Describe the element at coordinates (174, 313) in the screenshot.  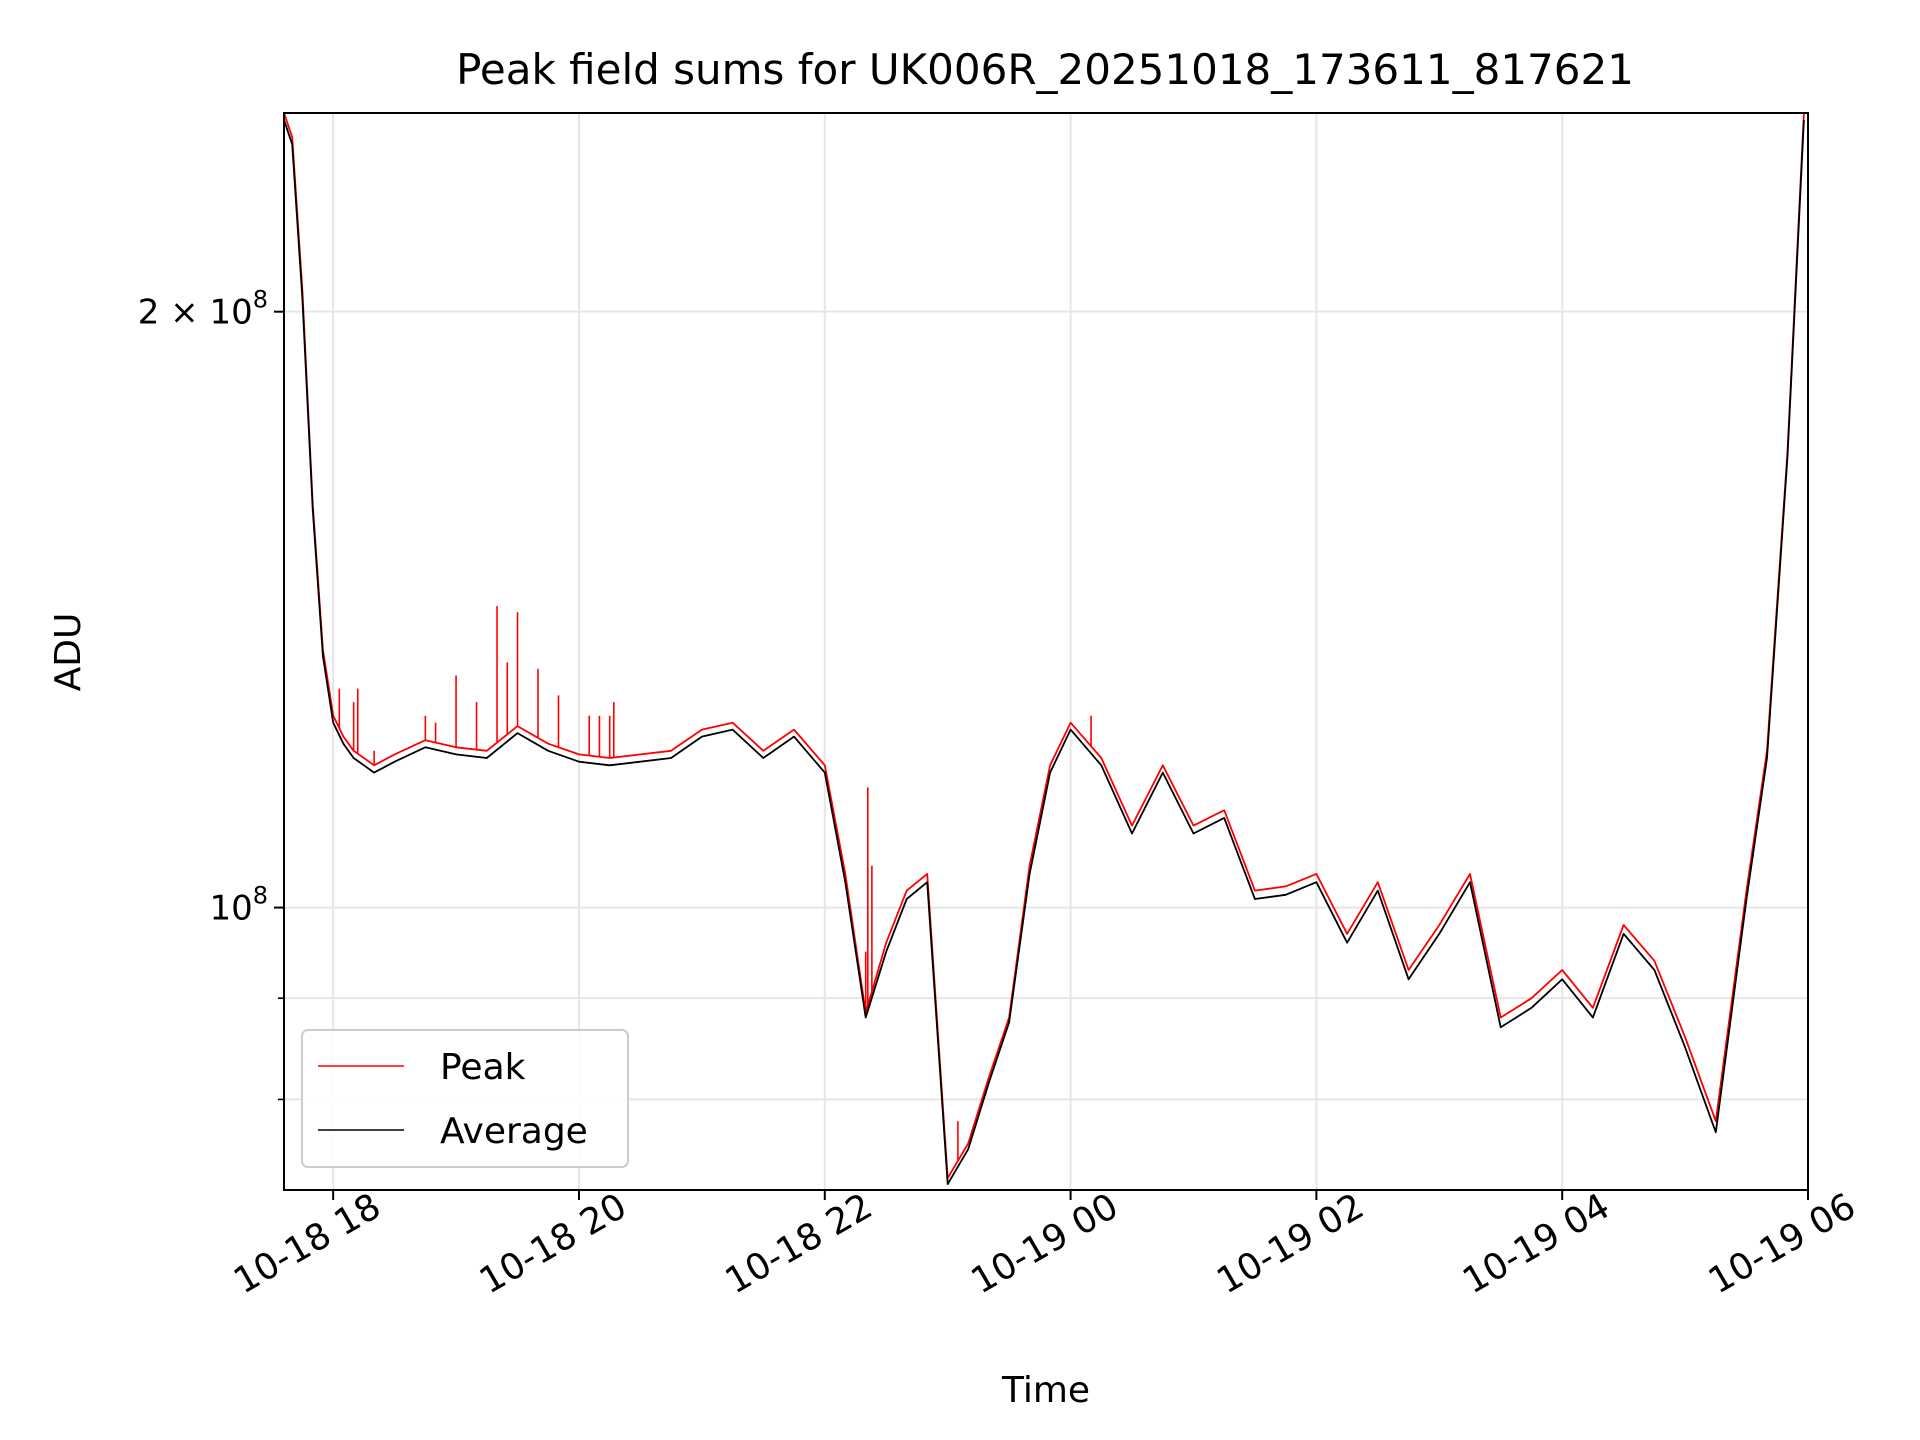
I see `y-tick-mantissa: 2 ×` at that location.